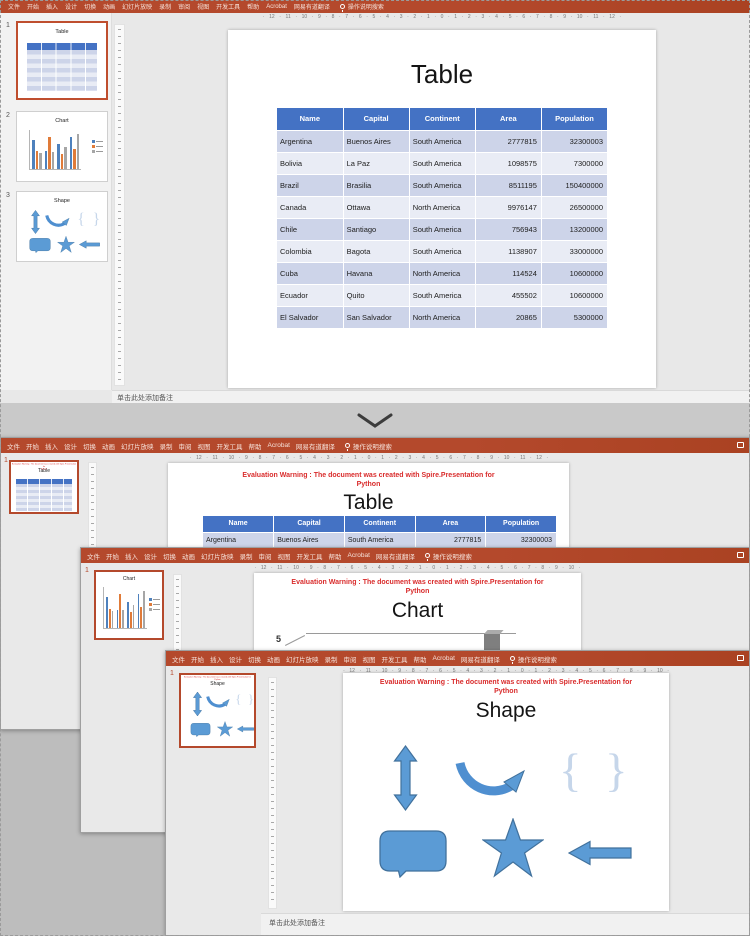 The height and width of the screenshot is (936, 750). I want to click on table-cell: Santiago, so click(376, 228).